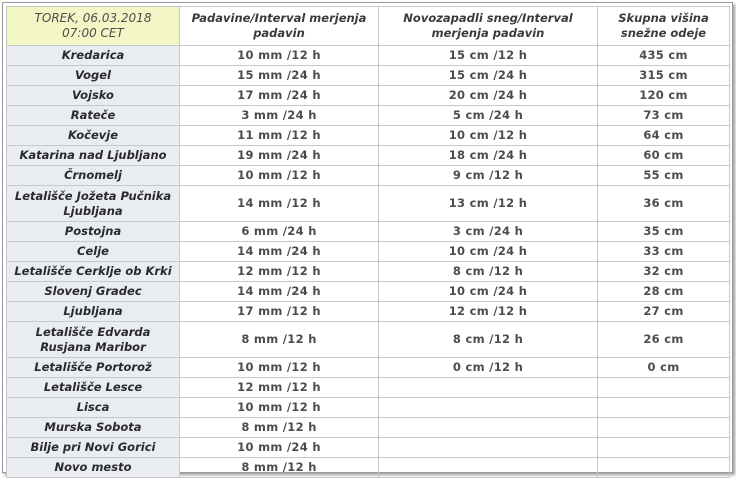 The height and width of the screenshot is (478, 736). I want to click on table-row: Kredarica 10 mm /12 h 15 cm /12 h 435 cm, so click(368, 55).